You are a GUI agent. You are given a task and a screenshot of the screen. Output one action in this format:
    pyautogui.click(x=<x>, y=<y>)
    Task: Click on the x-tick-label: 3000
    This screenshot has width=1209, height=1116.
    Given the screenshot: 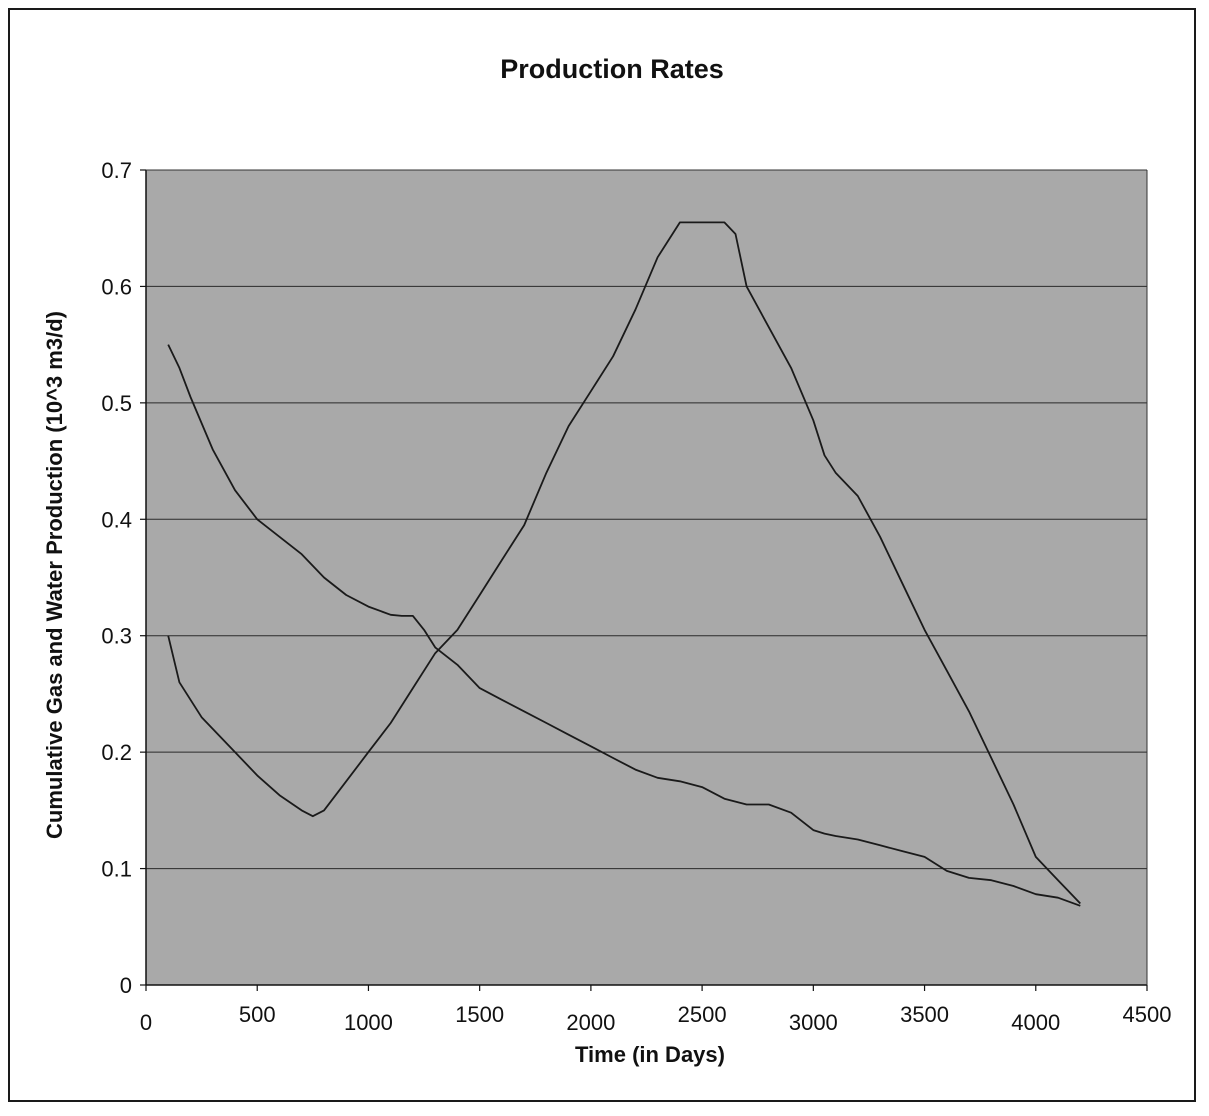 What is the action you would take?
    pyautogui.click(x=813, y=1022)
    